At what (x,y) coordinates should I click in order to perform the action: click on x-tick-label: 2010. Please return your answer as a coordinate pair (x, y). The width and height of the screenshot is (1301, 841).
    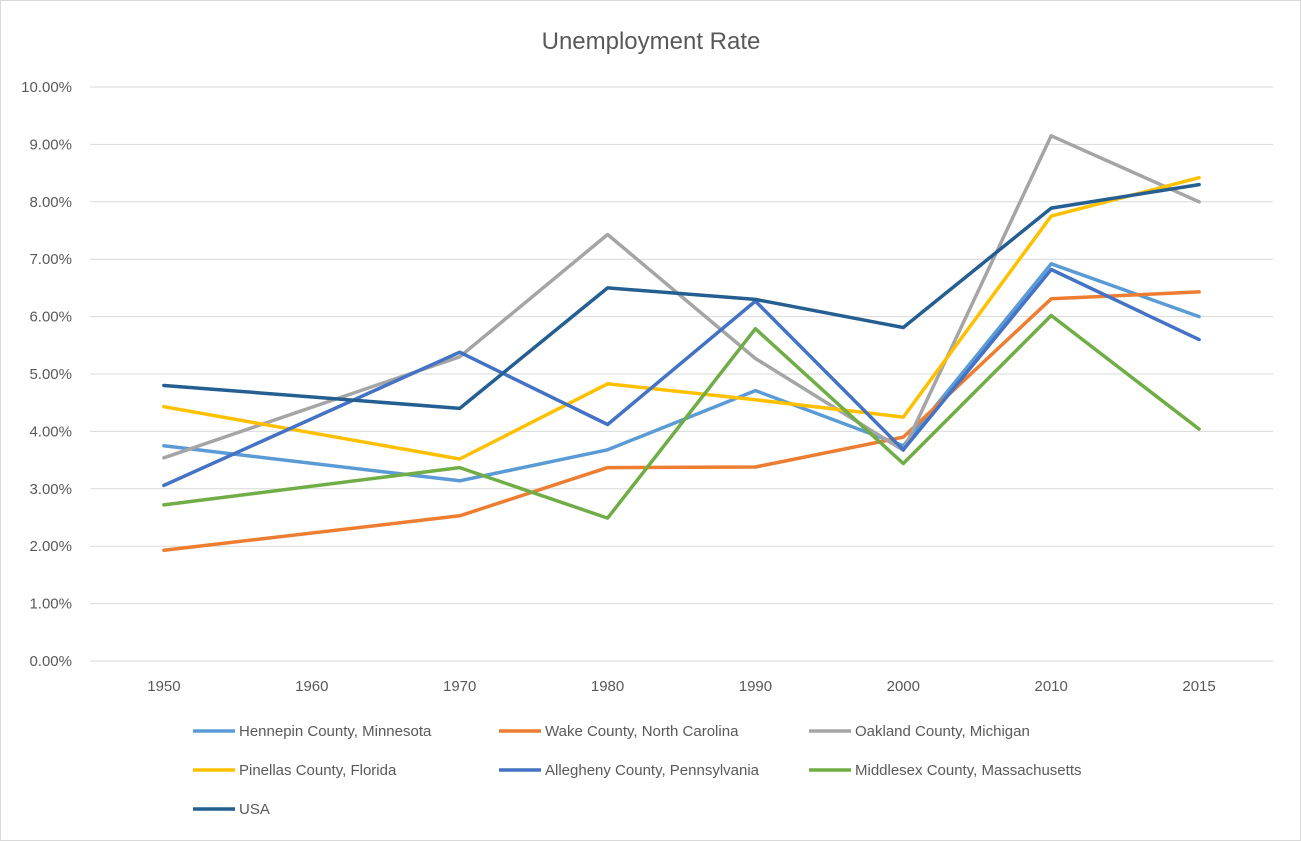
    Looking at the image, I should click on (1051, 686).